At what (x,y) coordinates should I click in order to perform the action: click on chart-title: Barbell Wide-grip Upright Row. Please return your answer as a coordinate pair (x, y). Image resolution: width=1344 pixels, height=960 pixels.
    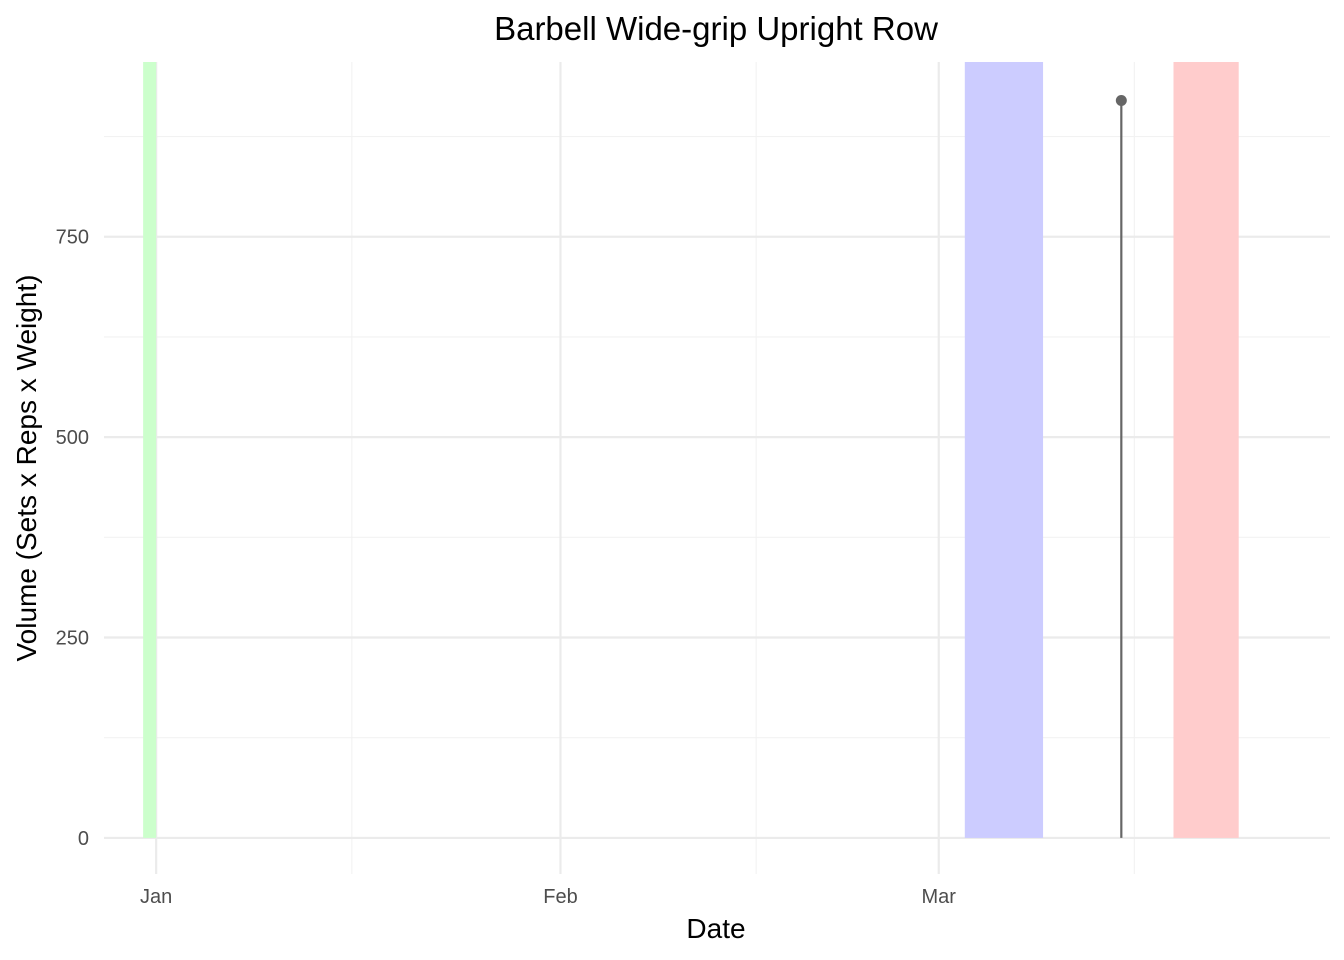
    Looking at the image, I should click on (716, 28).